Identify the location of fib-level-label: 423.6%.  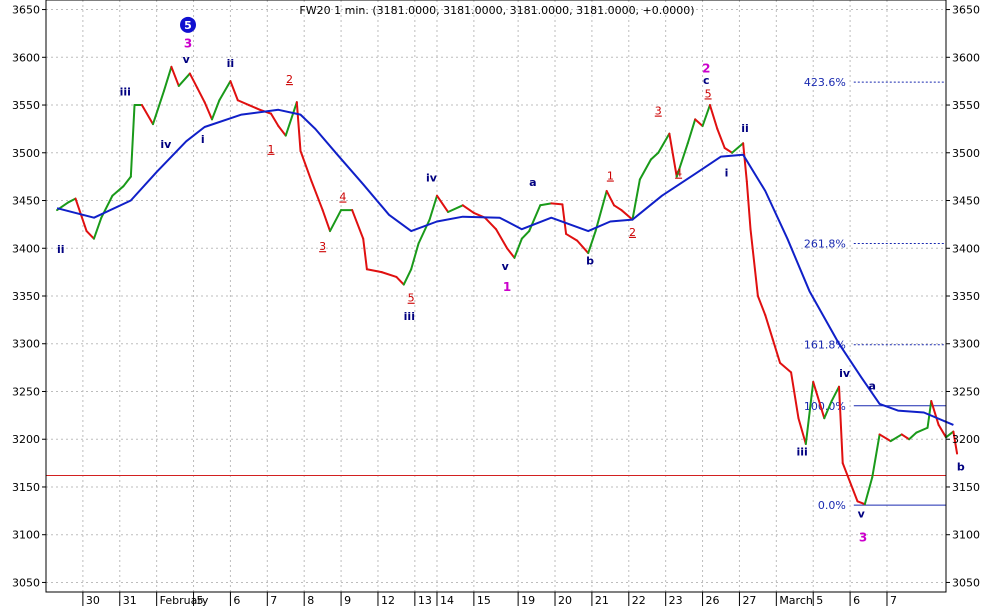
(825, 82).